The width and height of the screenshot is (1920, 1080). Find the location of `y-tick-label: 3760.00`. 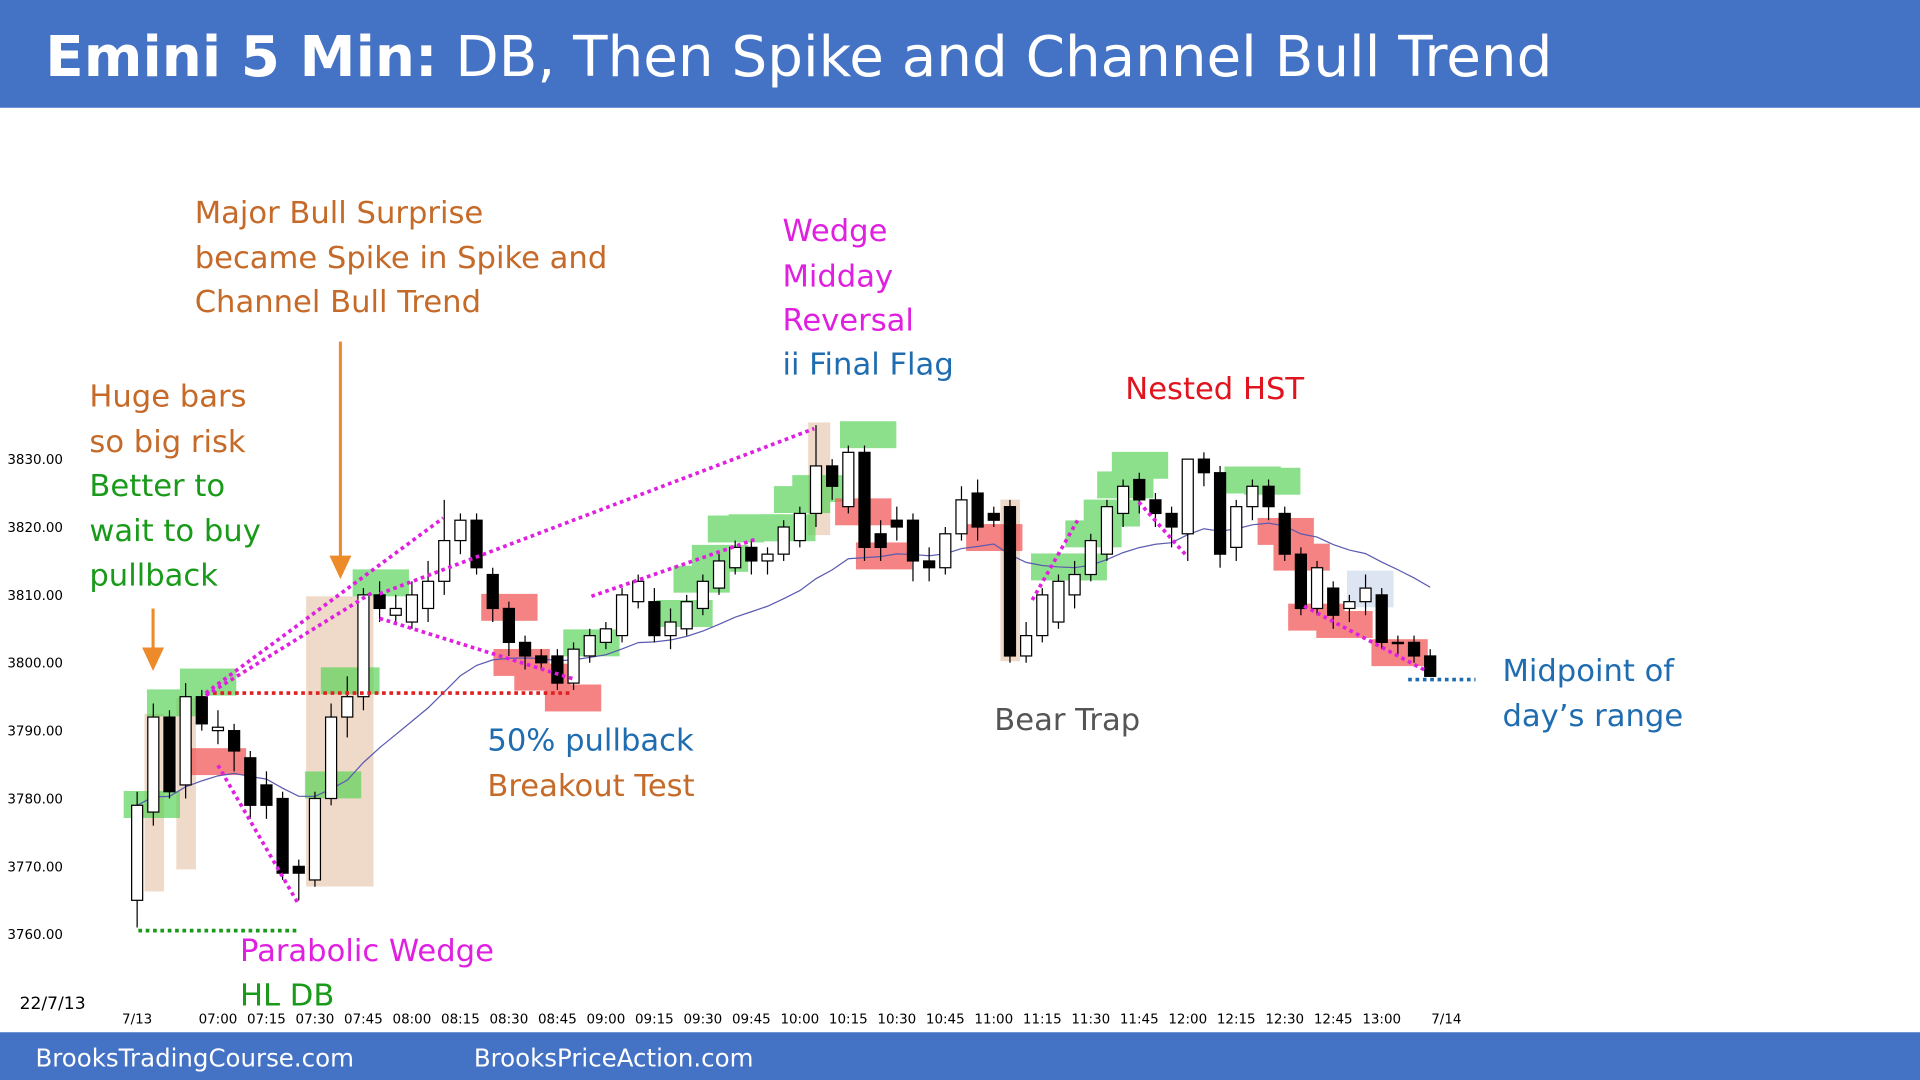

y-tick-label: 3760.00 is located at coordinates (35, 935).